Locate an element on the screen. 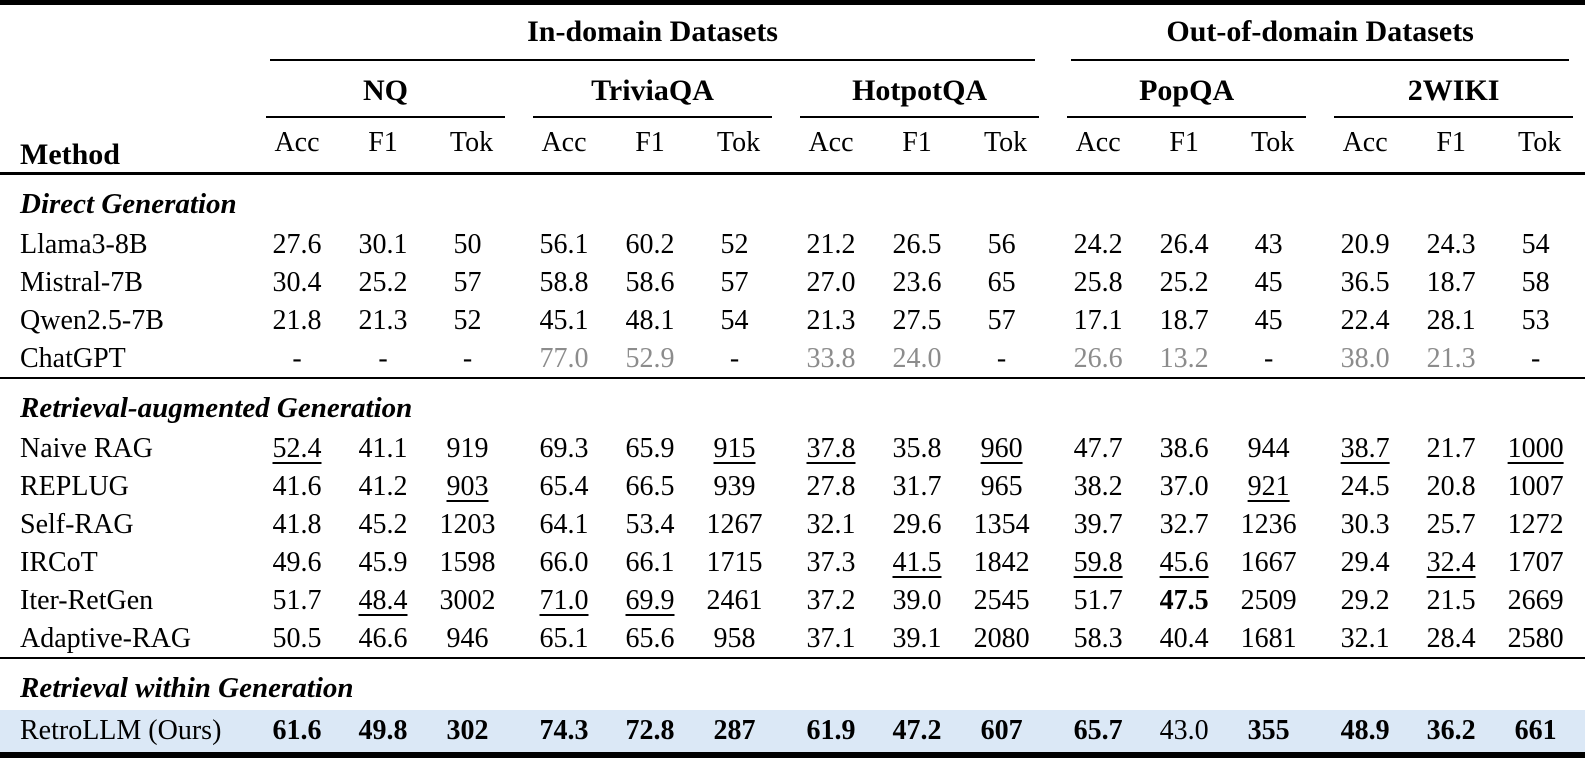 Image resolution: width=1585 pixels, height=769 pixels. dataset-header-popqa: PopQA is located at coordinates (1186, 89).